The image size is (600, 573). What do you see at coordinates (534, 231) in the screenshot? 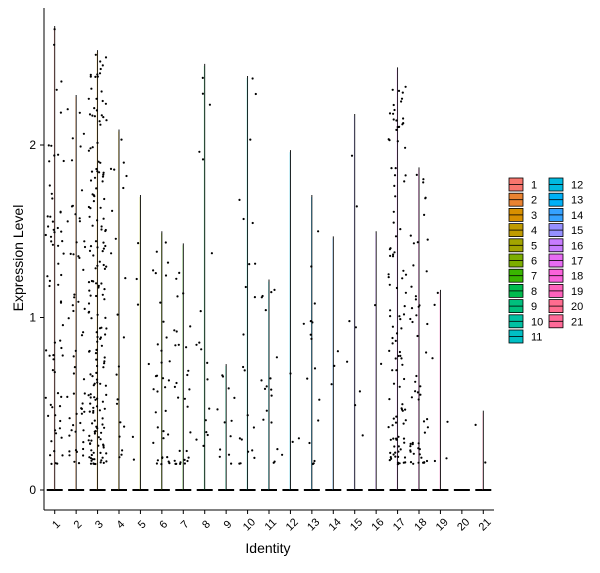
I see `legend-label: 4` at bounding box center [534, 231].